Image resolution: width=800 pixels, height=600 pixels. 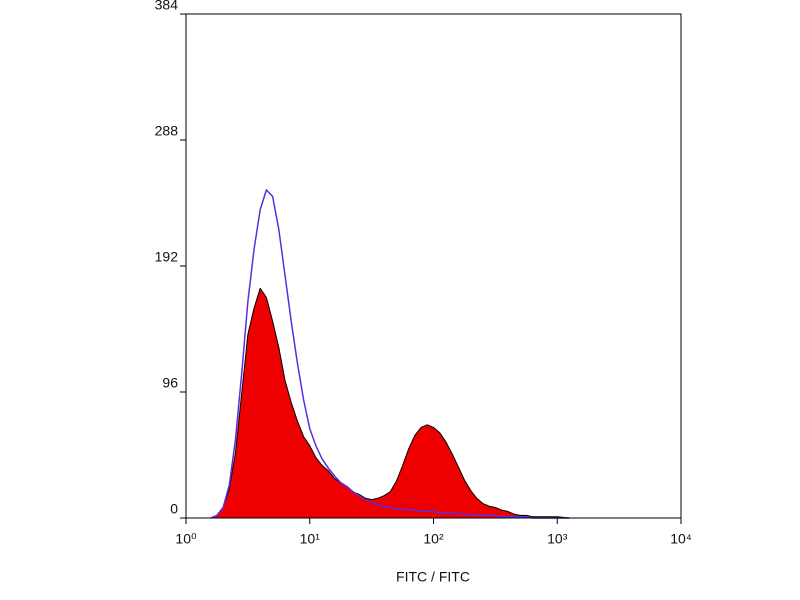 What do you see at coordinates (310, 539) in the screenshot?
I see `x-tick-label: 10¹` at bounding box center [310, 539].